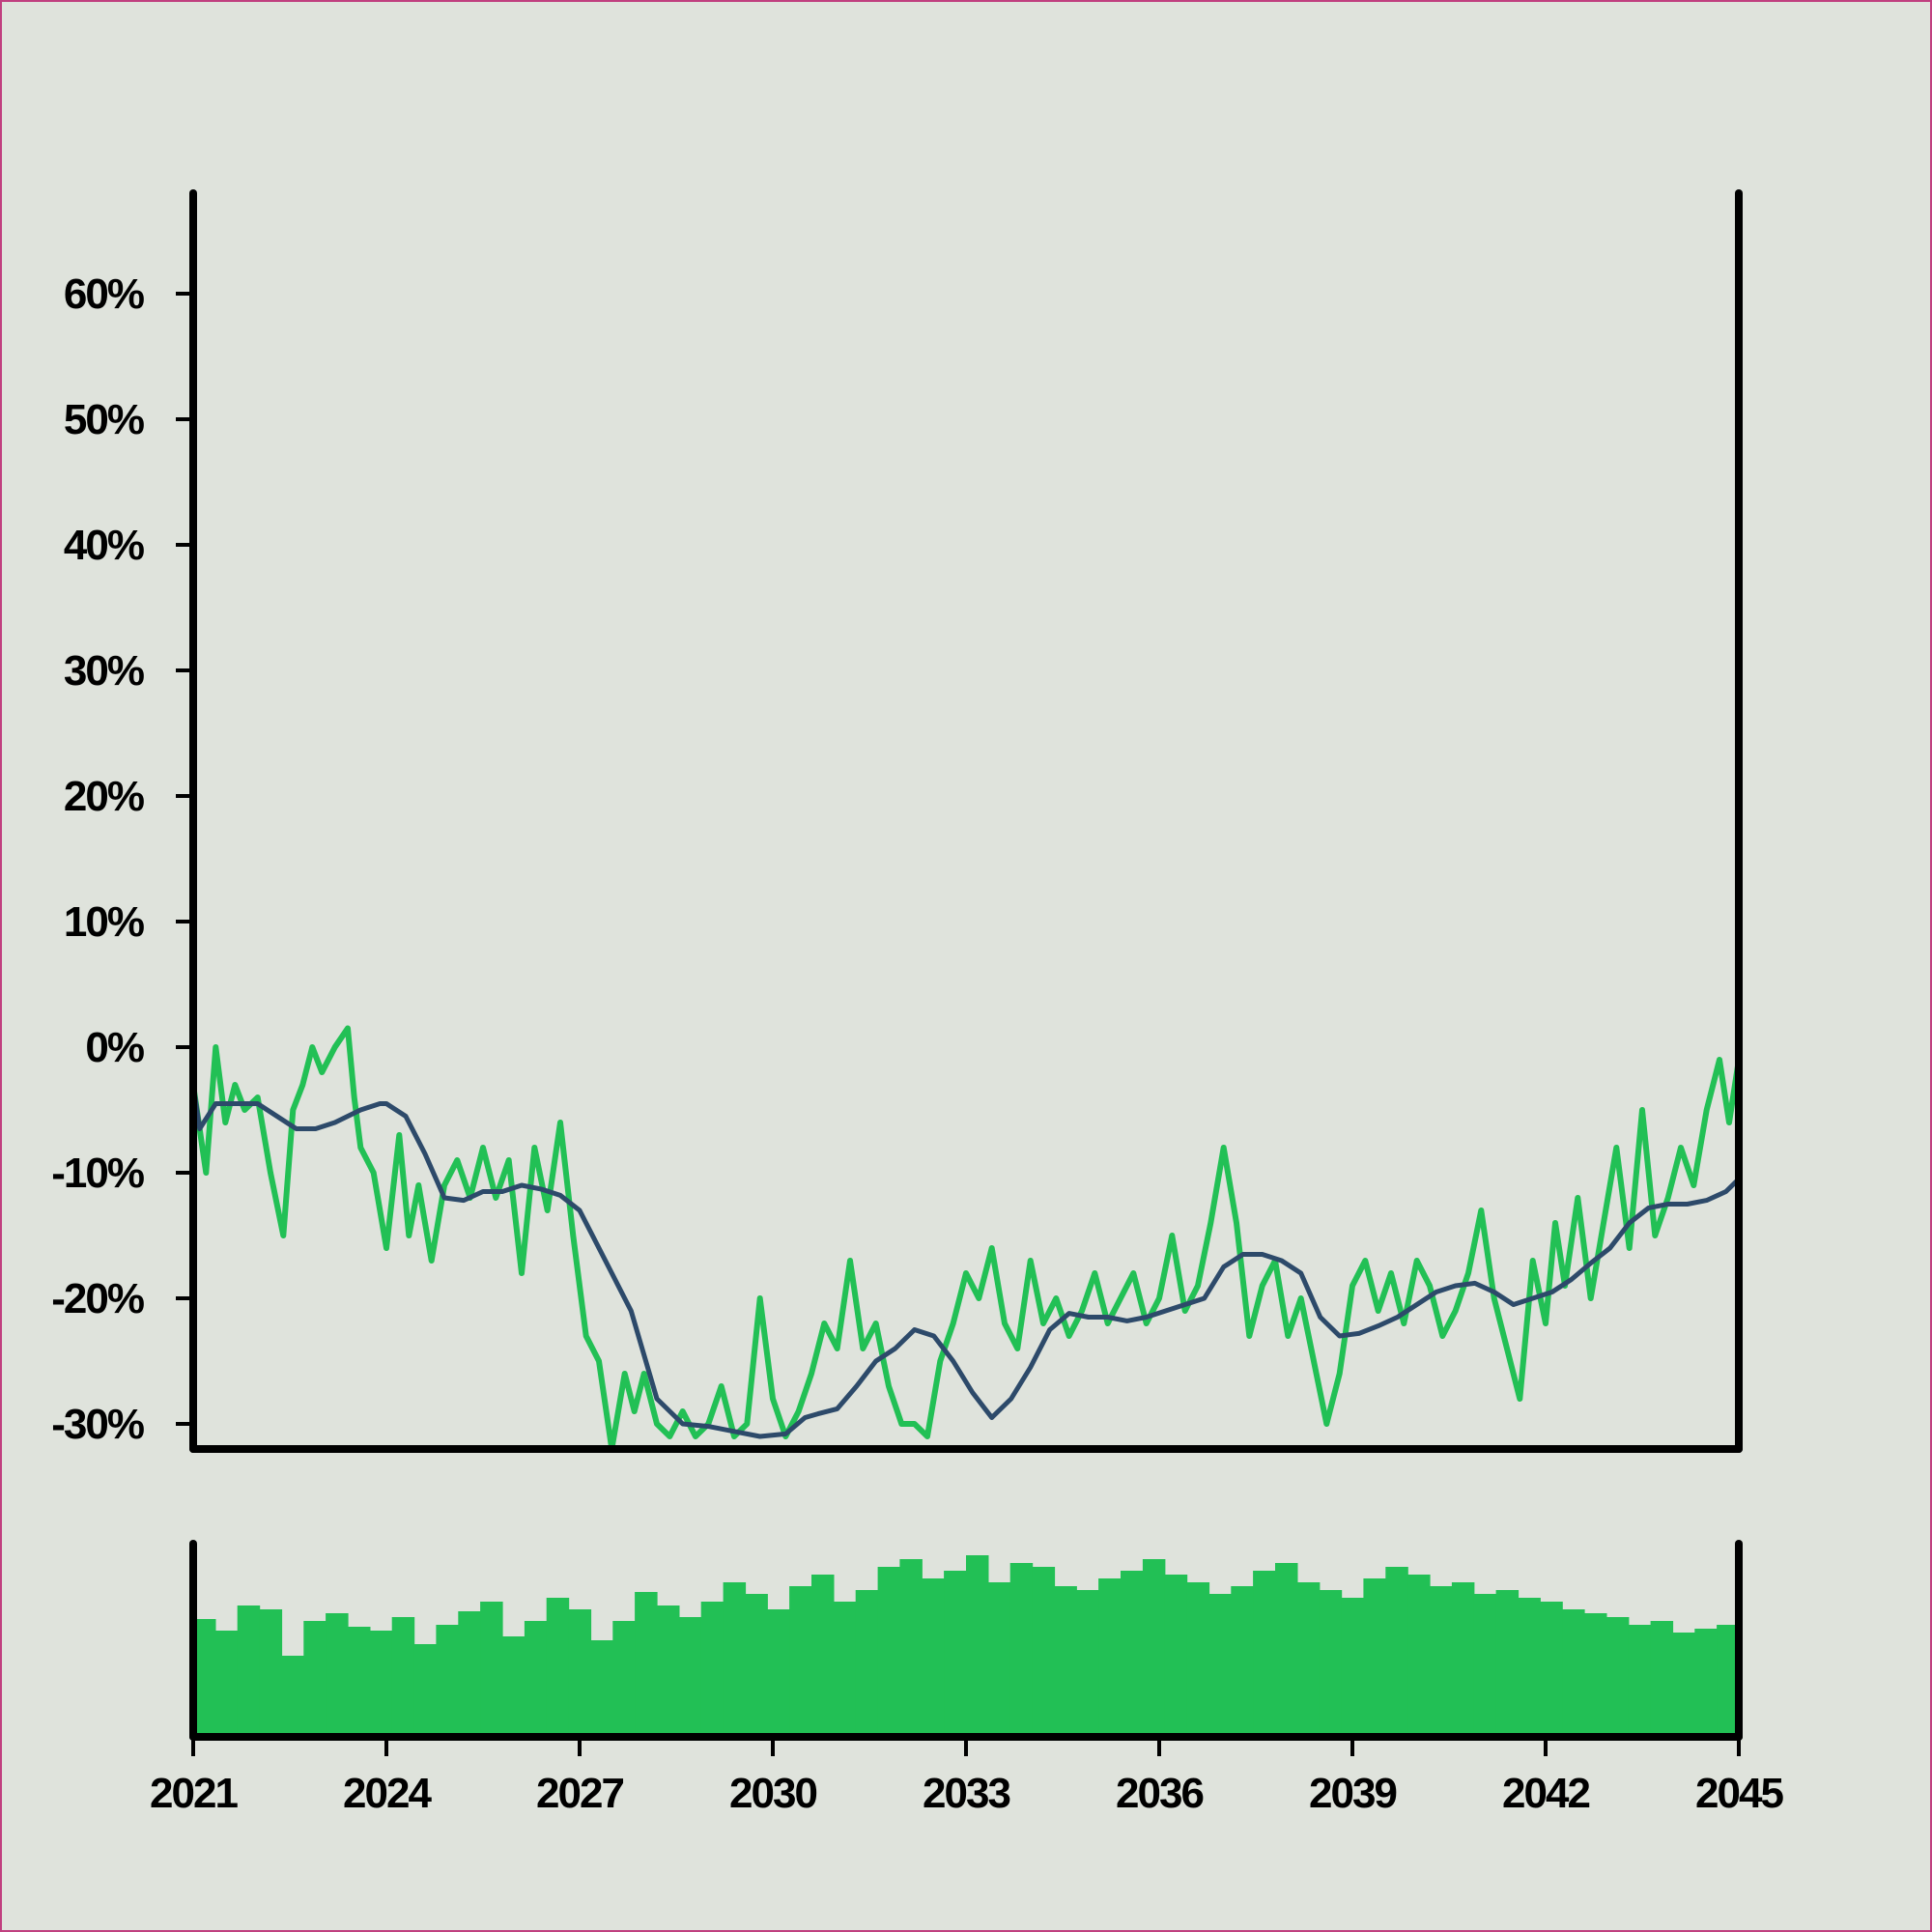  I want to click on x-tick-label: 2036, so click(1159, 1793).